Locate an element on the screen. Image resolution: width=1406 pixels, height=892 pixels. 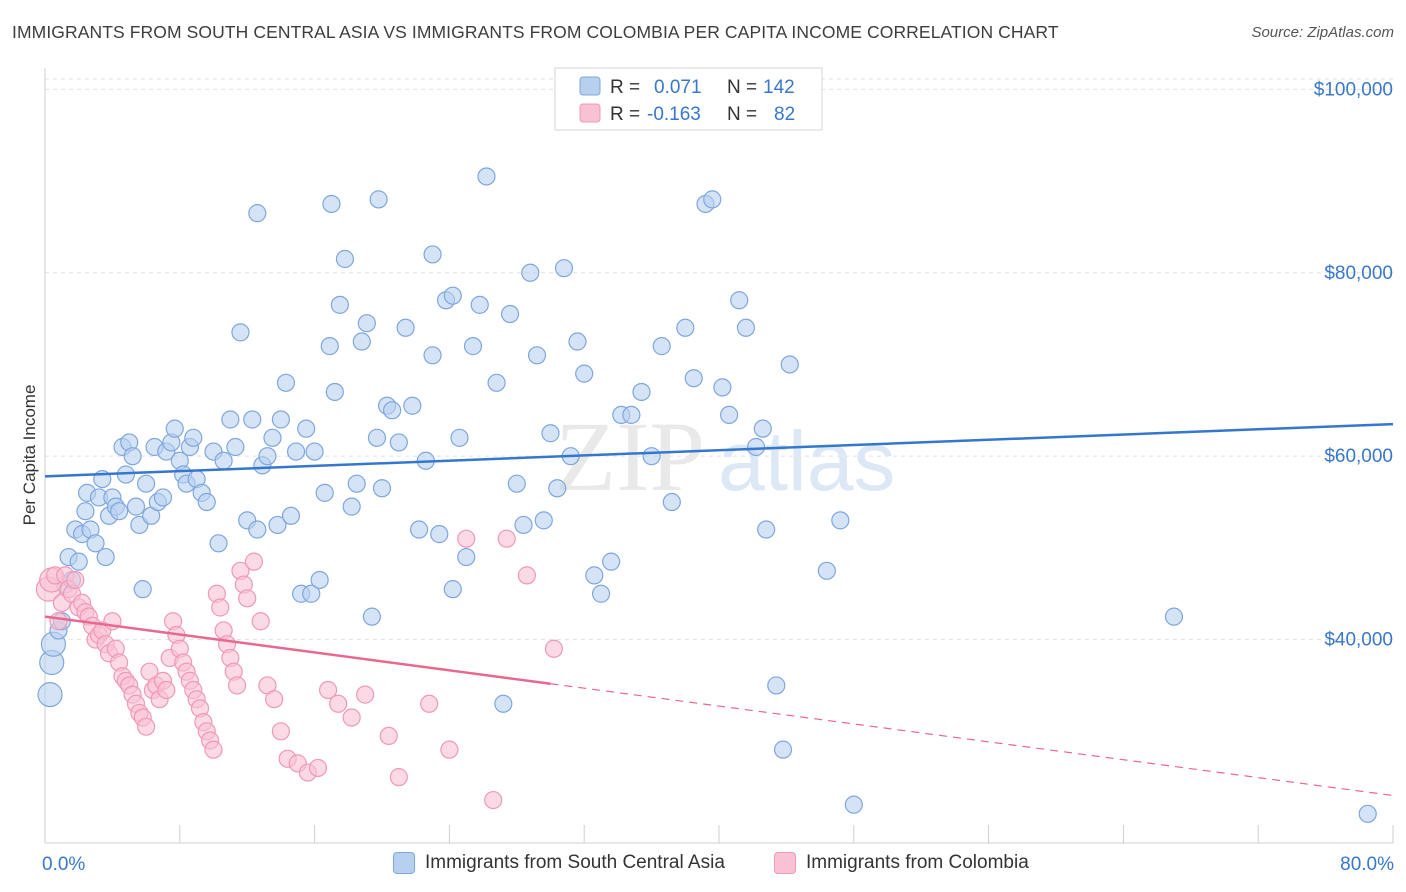
y-axis-label-group: Per Capita Income is located at coordinates (29, 455).